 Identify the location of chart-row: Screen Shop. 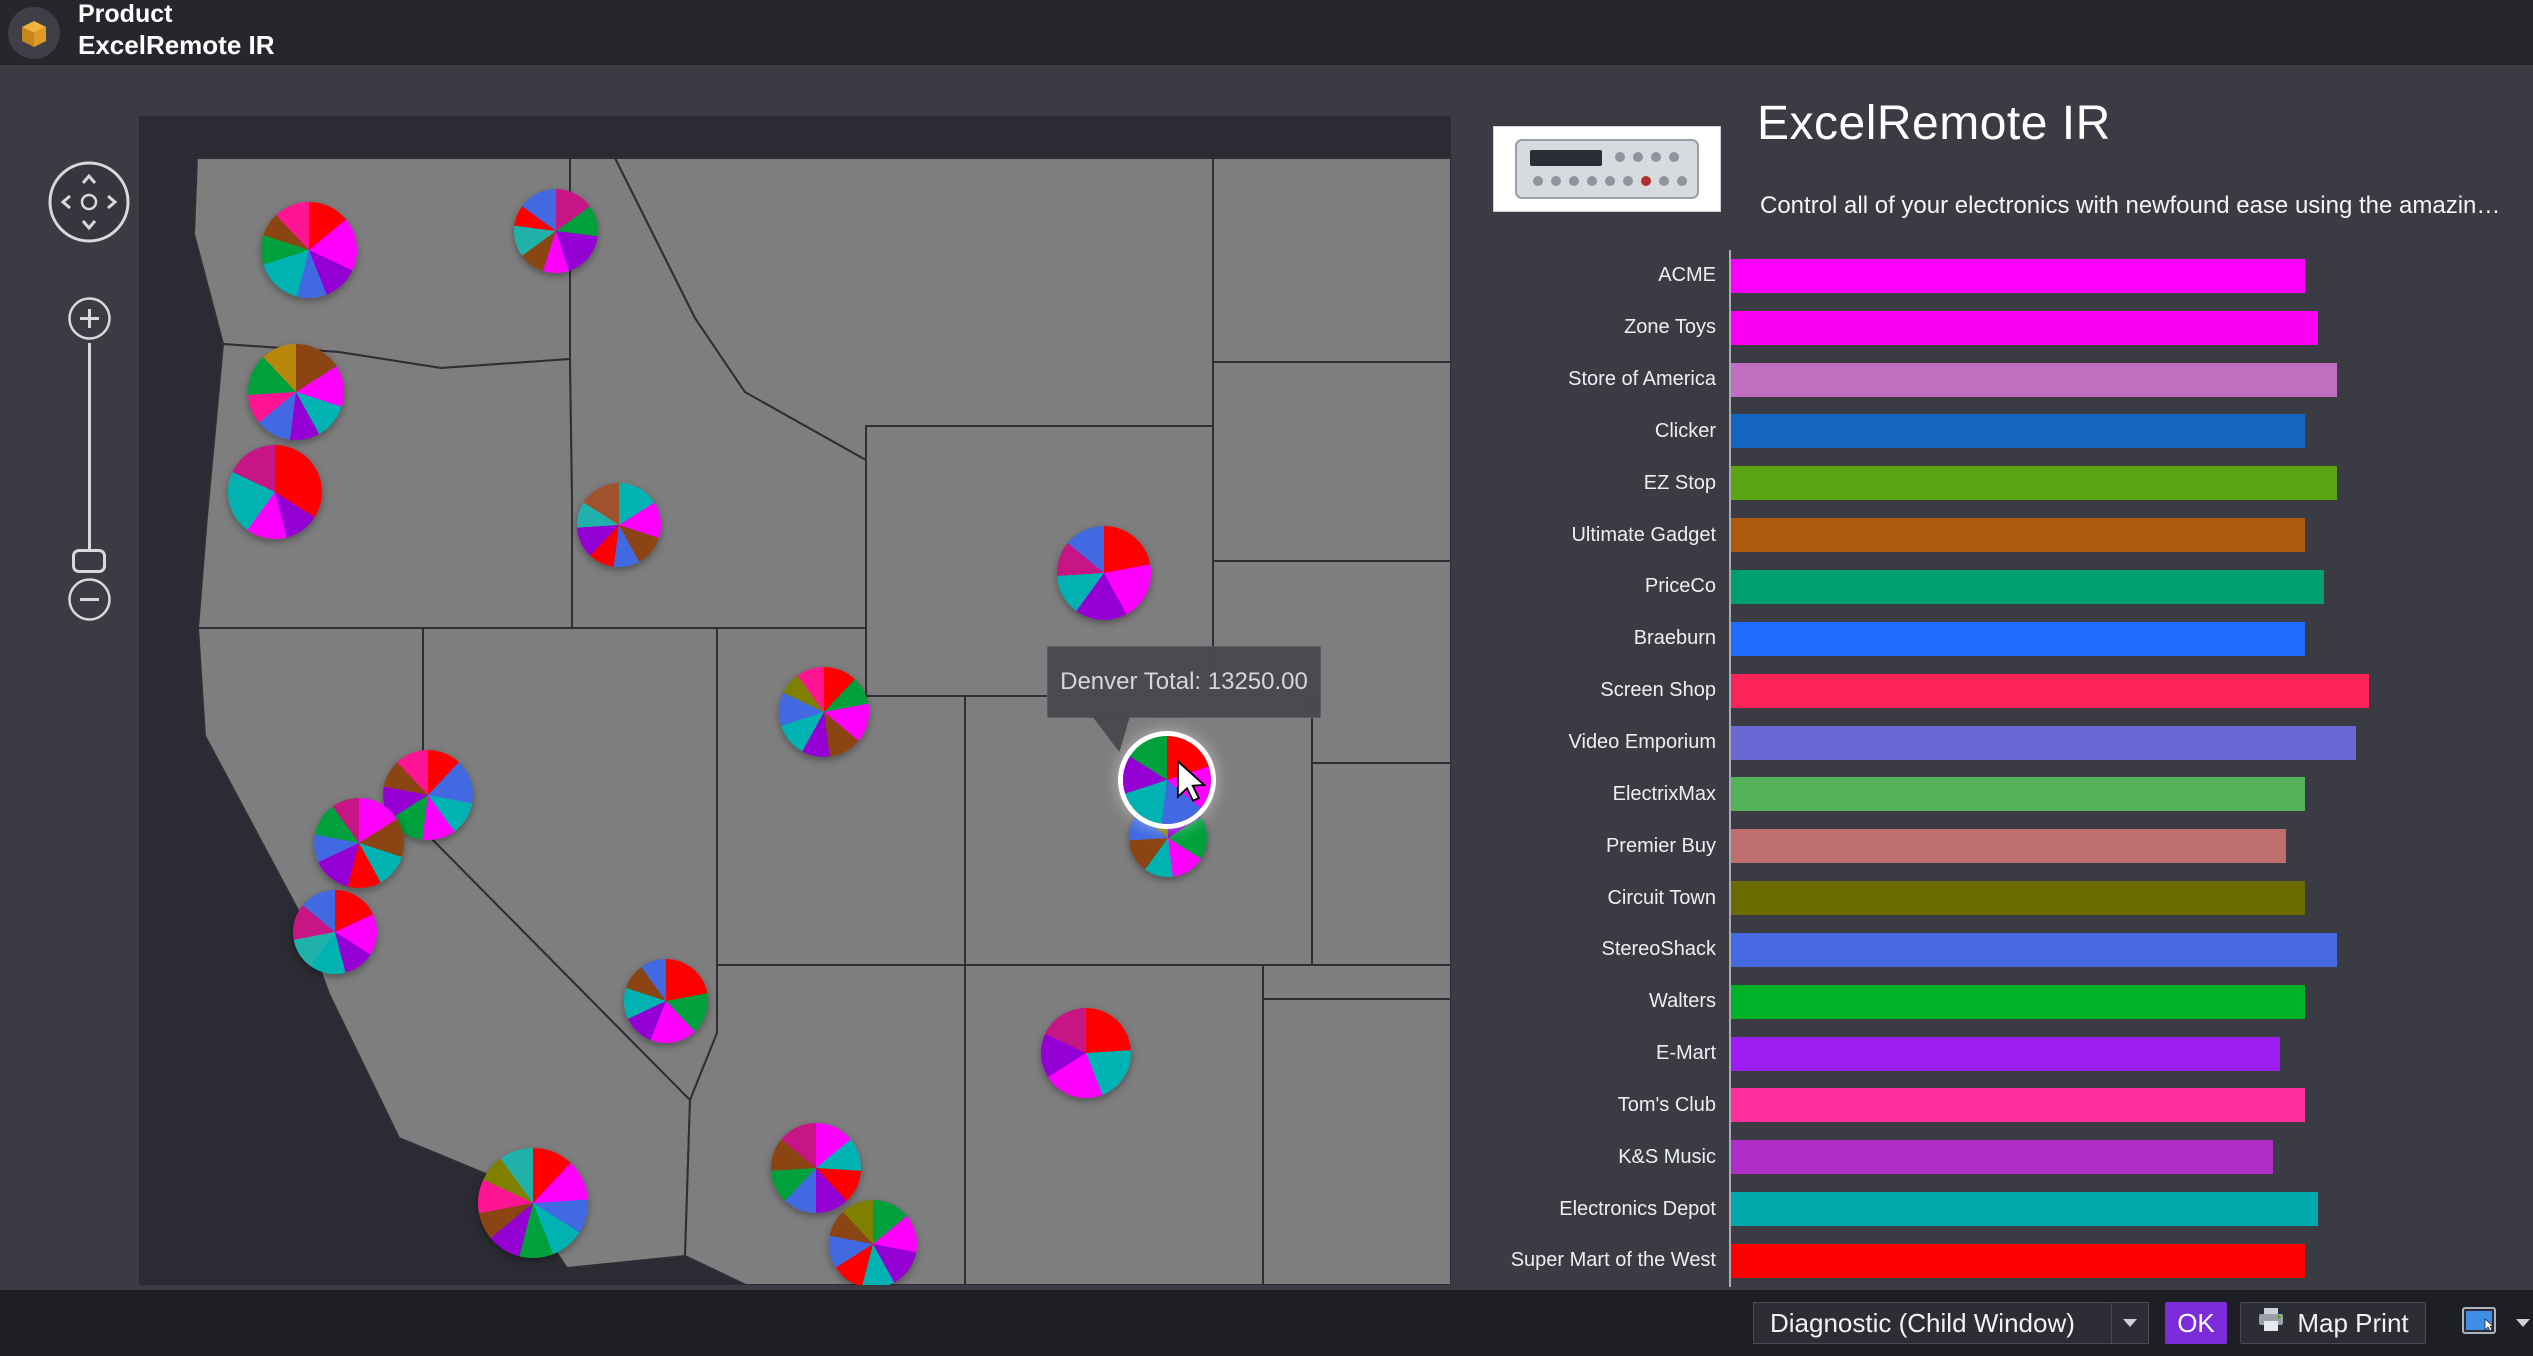
(2001, 690).